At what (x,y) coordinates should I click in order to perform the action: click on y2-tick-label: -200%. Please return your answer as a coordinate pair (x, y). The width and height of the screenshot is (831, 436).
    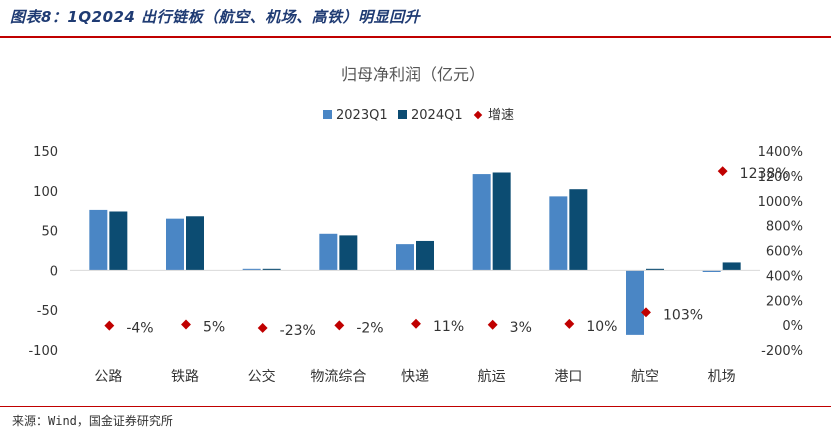
    Looking at the image, I should click on (782, 351).